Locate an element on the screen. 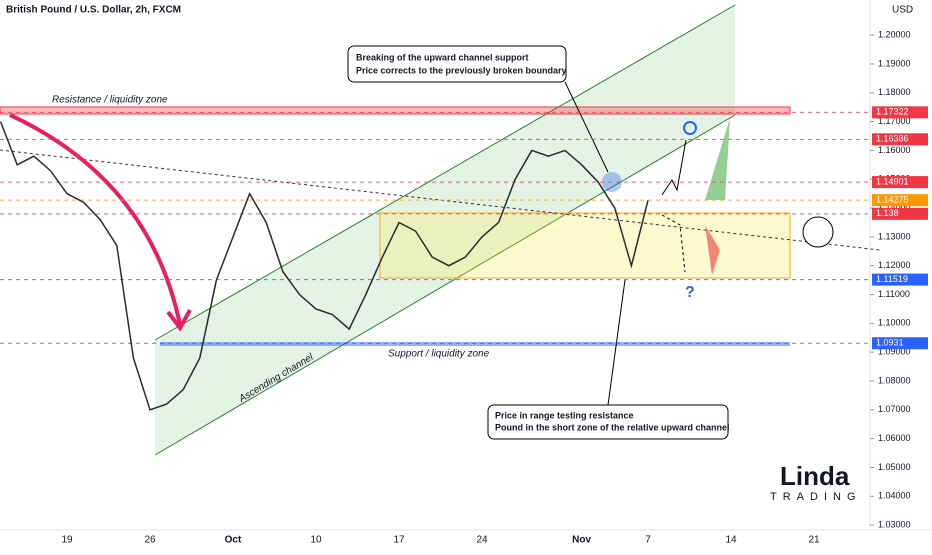 This screenshot has height=555, width=932. x-tick-label: 19 is located at coordinates (67, 540).